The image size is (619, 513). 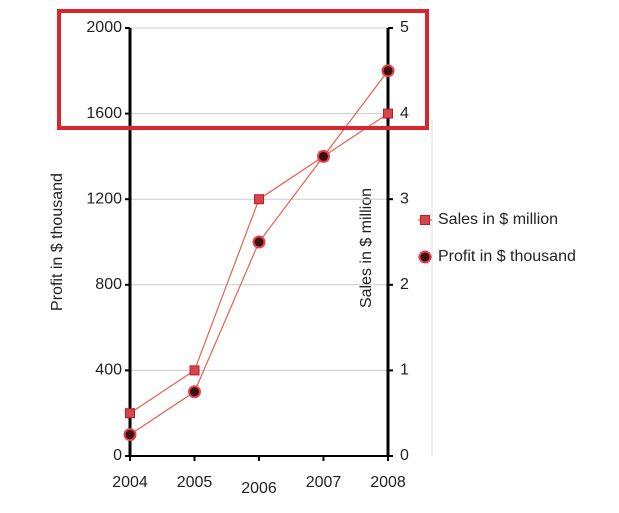 I want to click on y-tick-label: 1600, so click(x=104, y=113).